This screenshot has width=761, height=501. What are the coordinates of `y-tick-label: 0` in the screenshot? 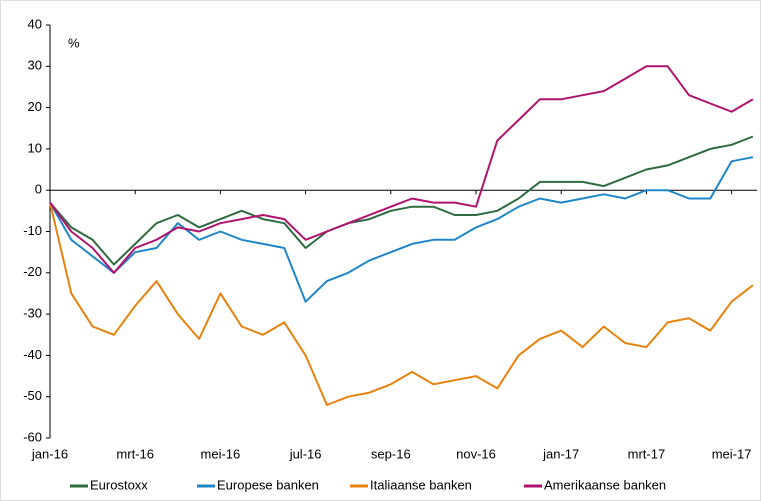 It's located at (38, 189).